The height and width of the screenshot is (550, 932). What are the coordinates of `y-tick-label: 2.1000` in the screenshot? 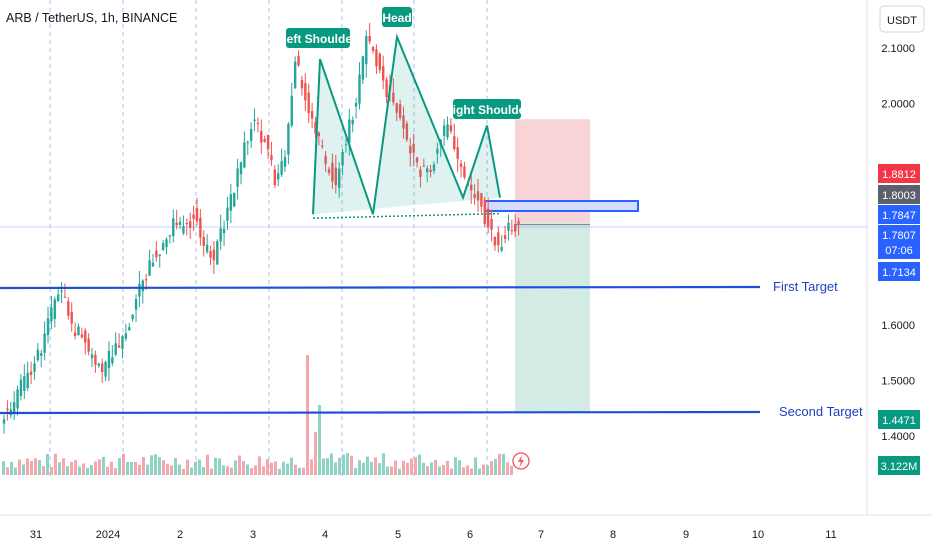 It's located at (898, 49).